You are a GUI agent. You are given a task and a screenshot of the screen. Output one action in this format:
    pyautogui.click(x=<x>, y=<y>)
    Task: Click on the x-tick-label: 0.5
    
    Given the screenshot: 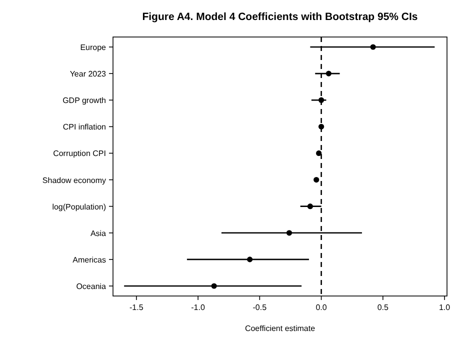 What is the action you would take?
    pyautogui.click(x=383, y=307)
    